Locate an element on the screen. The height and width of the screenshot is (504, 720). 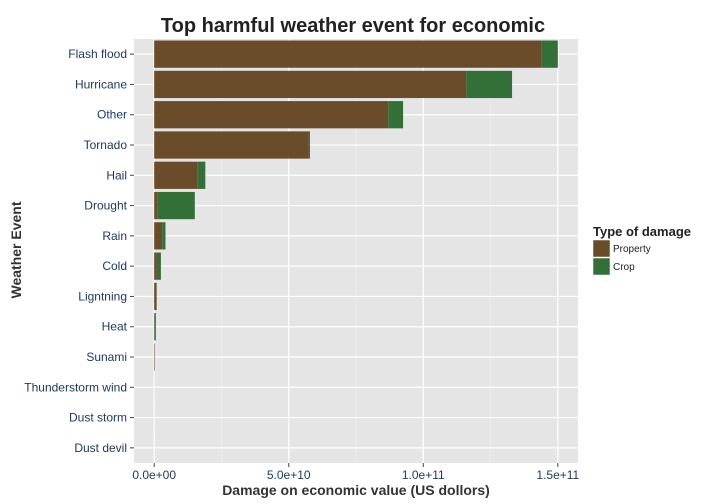
bar-property-cold is located at coordinates (155, 266).